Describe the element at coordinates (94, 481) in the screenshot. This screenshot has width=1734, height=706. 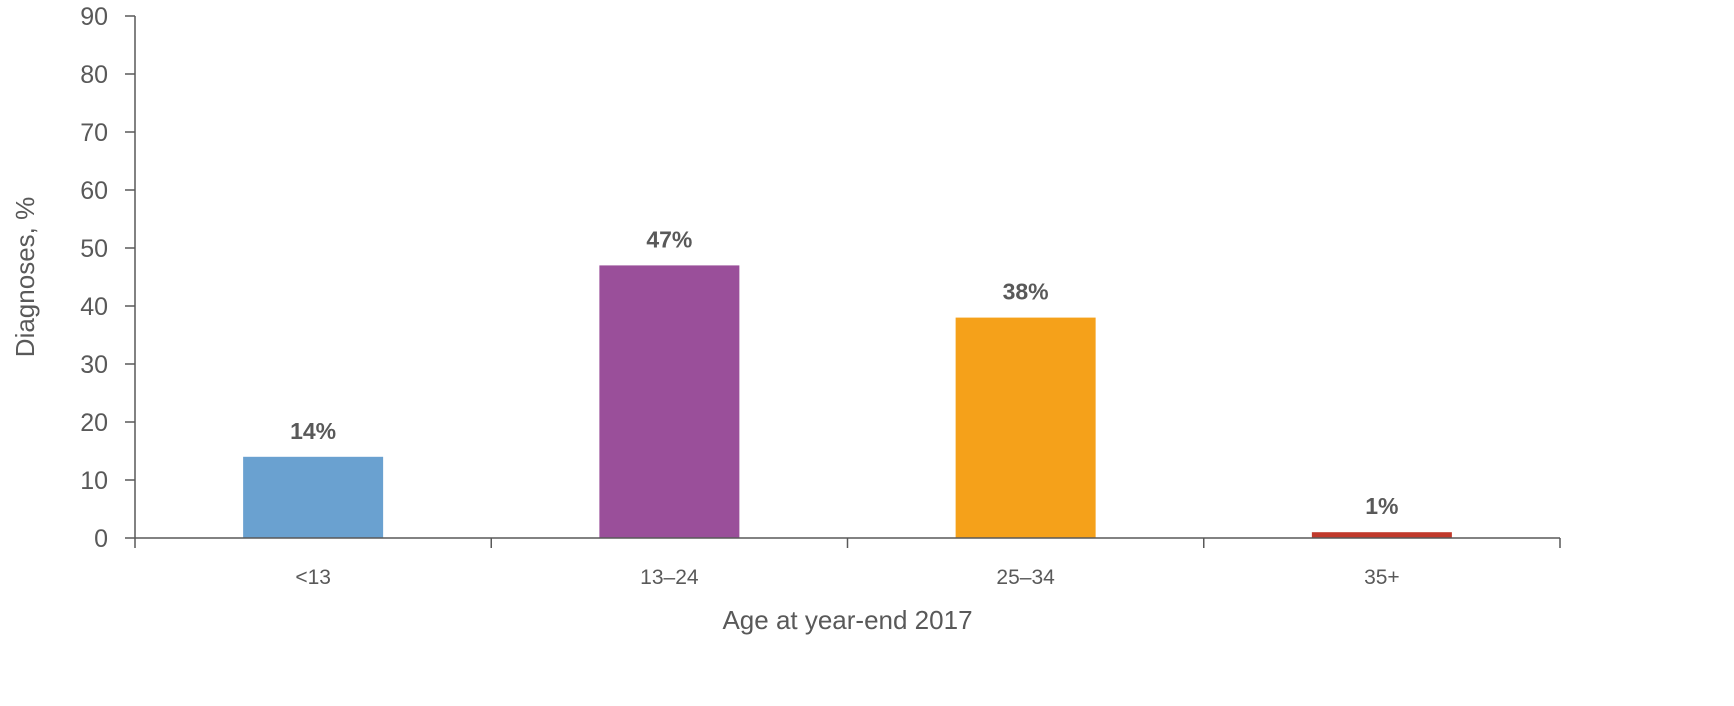
I see `y-tick-label-1: 10` at that location.